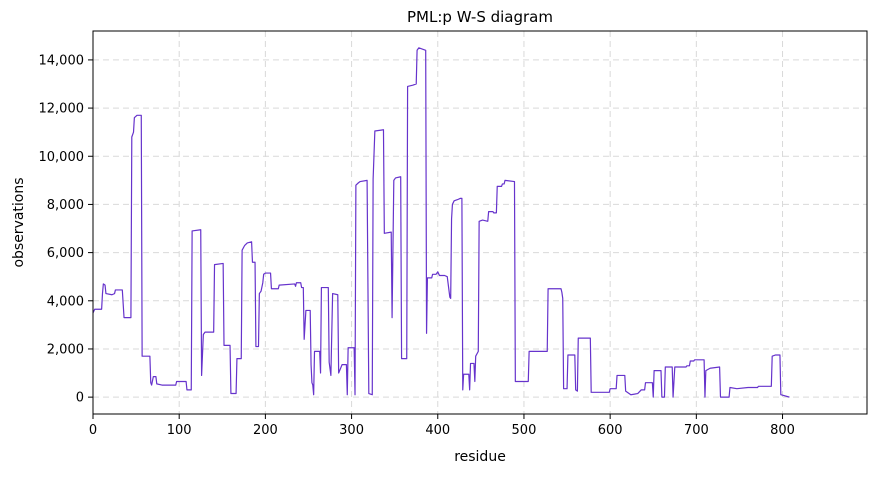 The height and width of the screenshot is (478, 878). Describe the element at coordinates (480, 17) in the screenshot. I see `chart-title: PML:p W-S diagram` at that location.